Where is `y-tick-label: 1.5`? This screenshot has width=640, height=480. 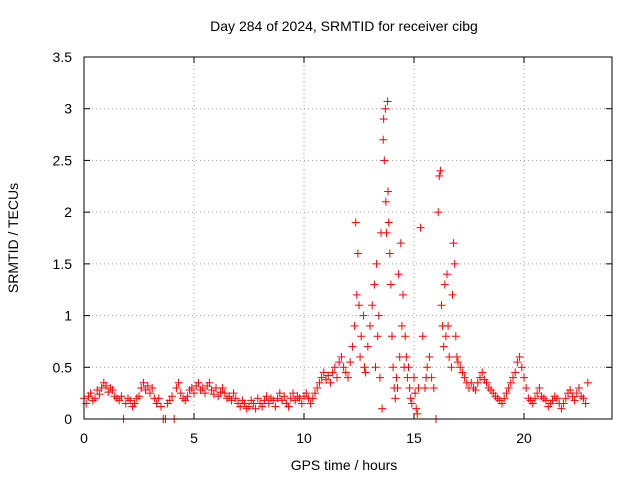 y-tick-label: 1.5 is located at coordinates (63, 264).